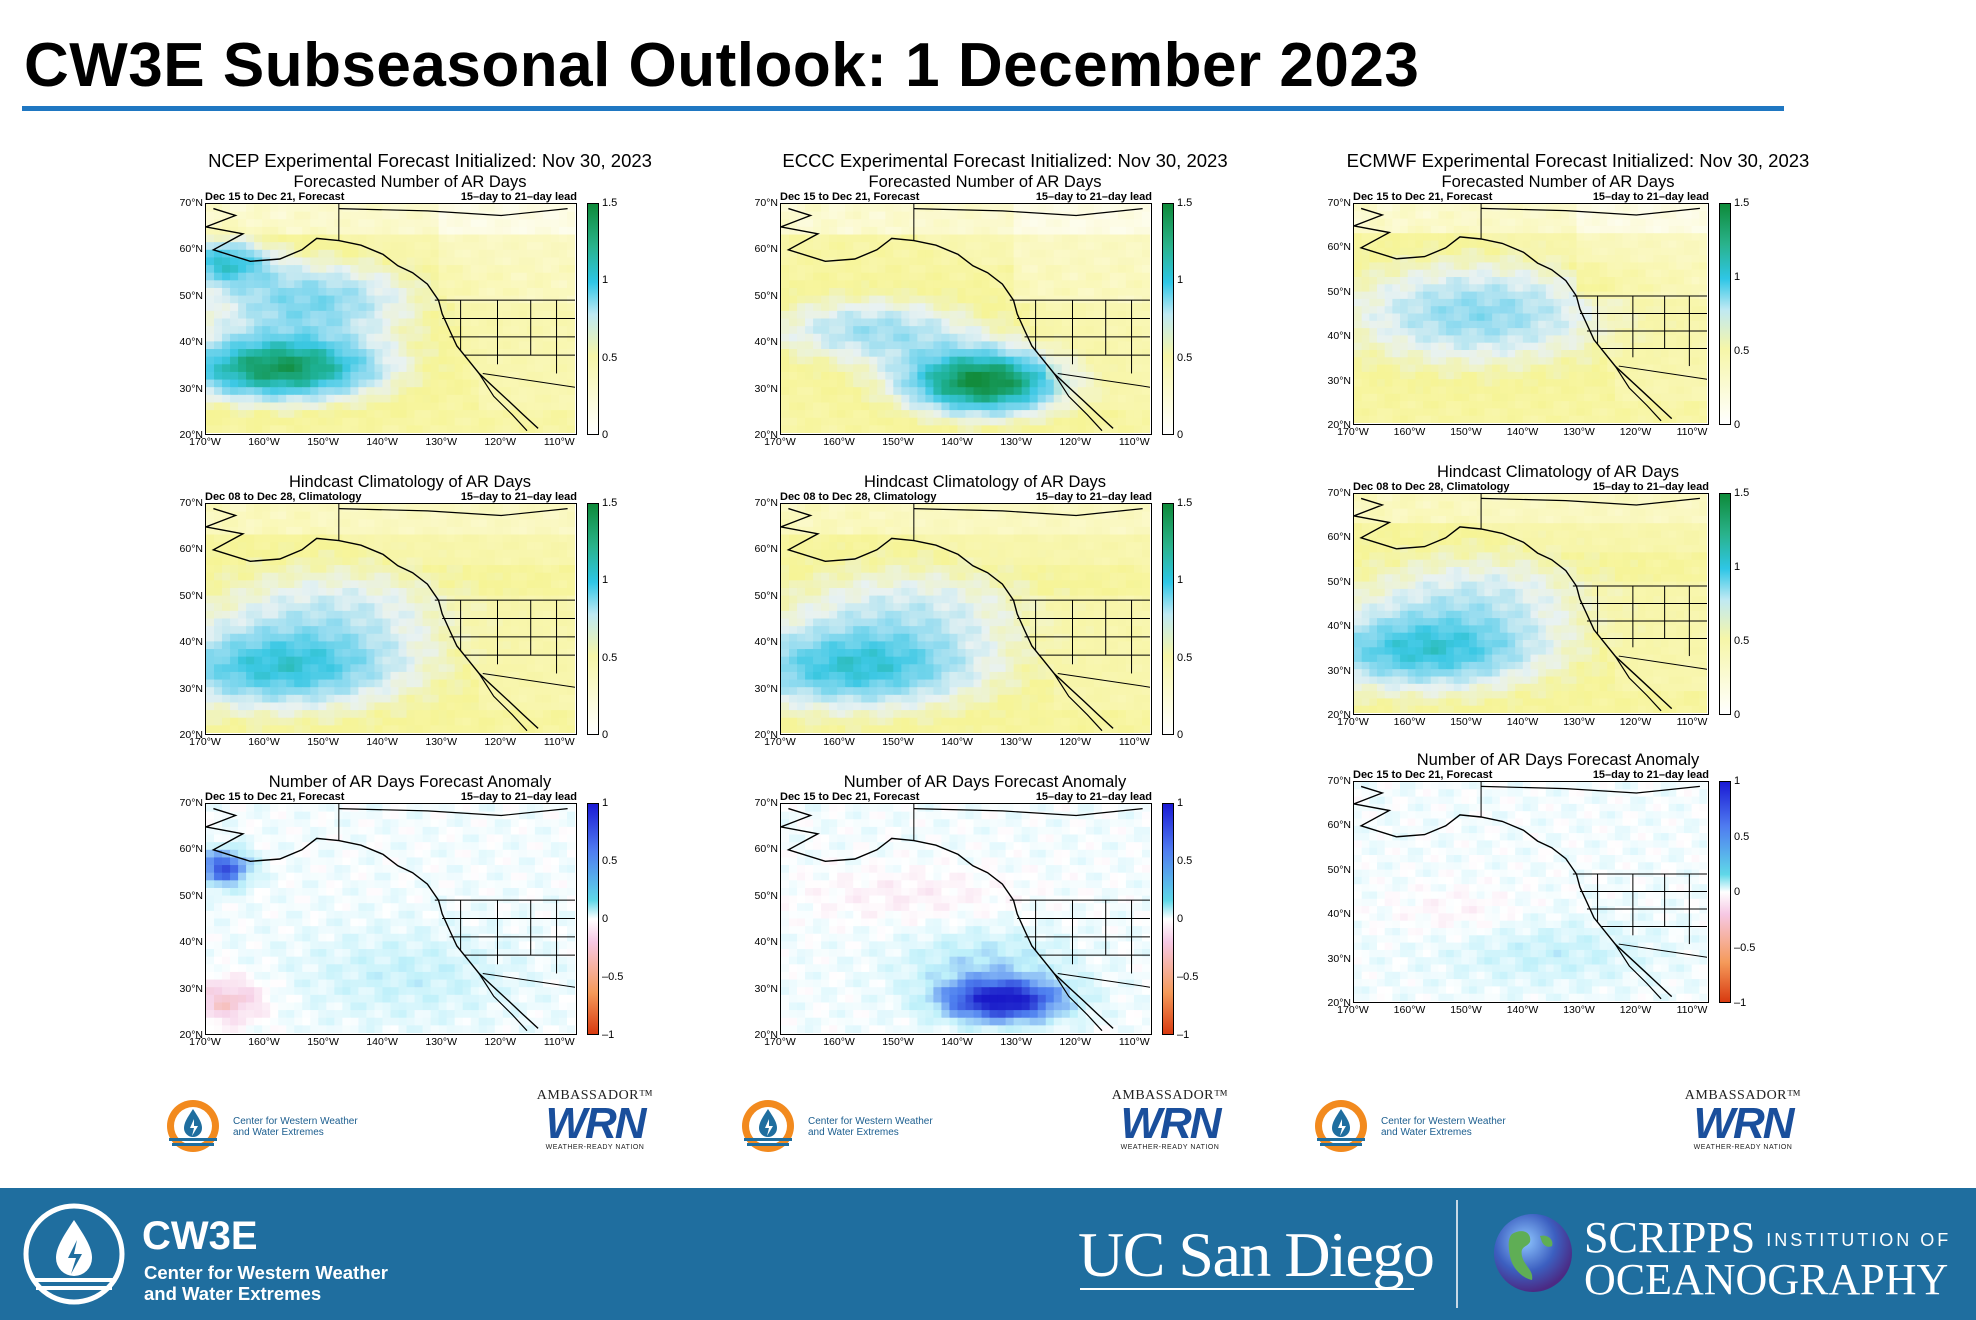  What do you see at coordinates (1522, 432) in the screenshot?
I see `lon-tick-label: 140°W` at bounding box center [1522, 432].